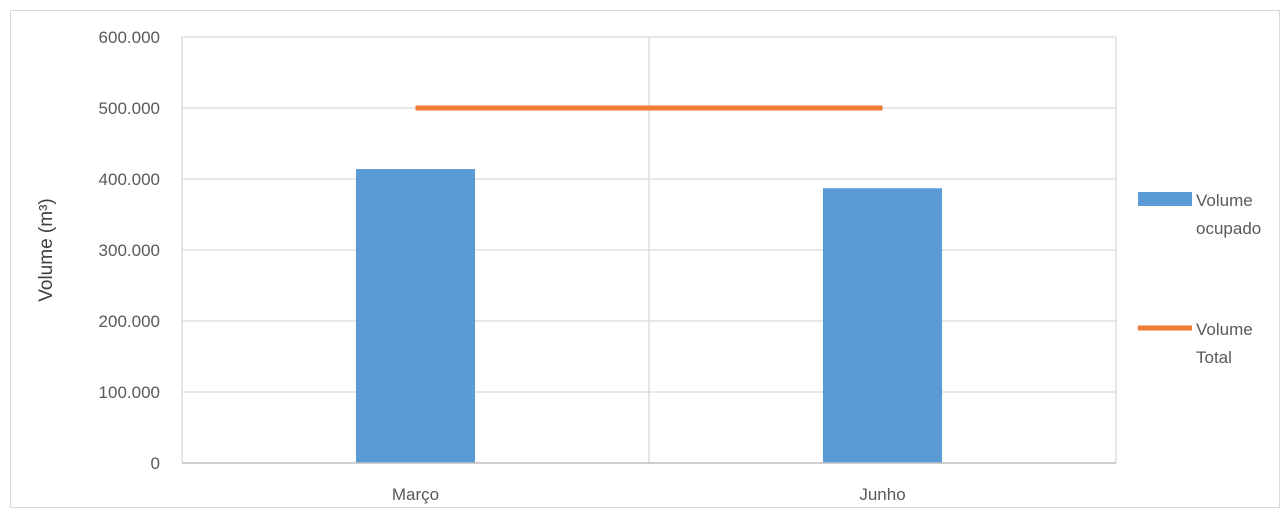  I want to click on legend-label: Total, so click(1214, 357).